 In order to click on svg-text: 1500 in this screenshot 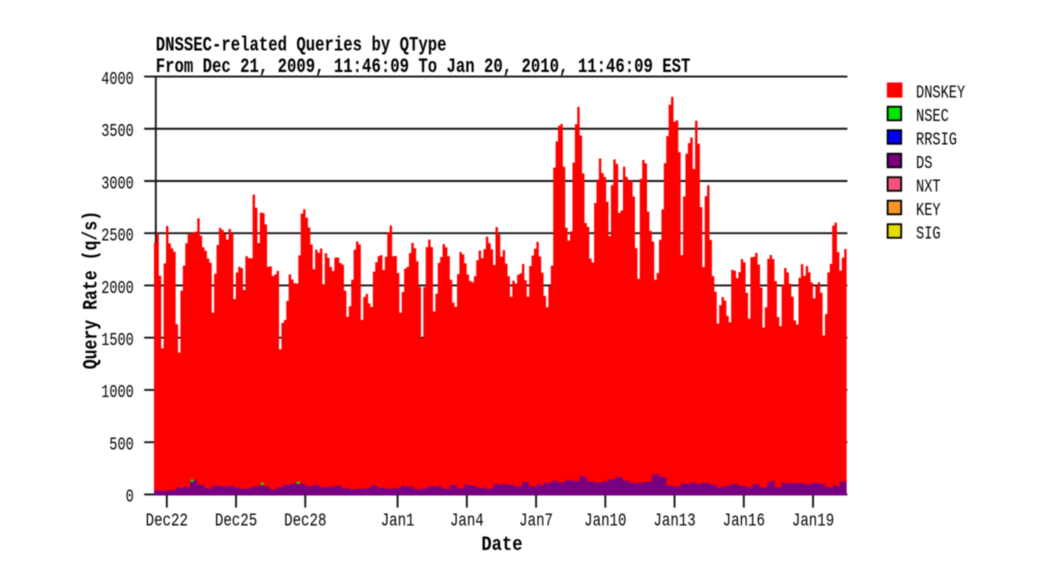, I will do `click(117, 340)`.